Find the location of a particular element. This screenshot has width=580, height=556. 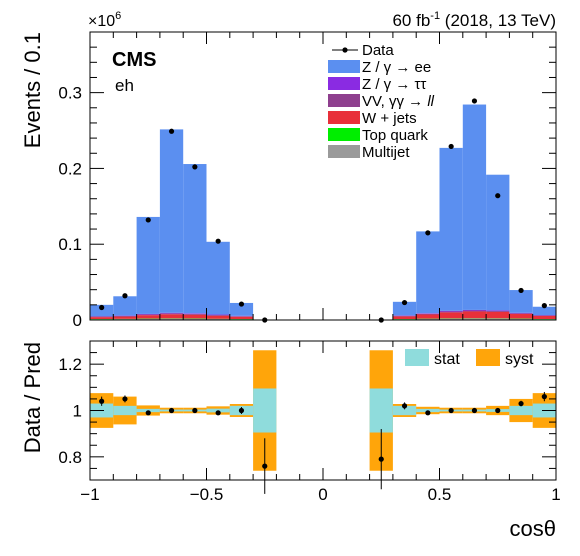

ratio-points is located at coordinates (323, 442).